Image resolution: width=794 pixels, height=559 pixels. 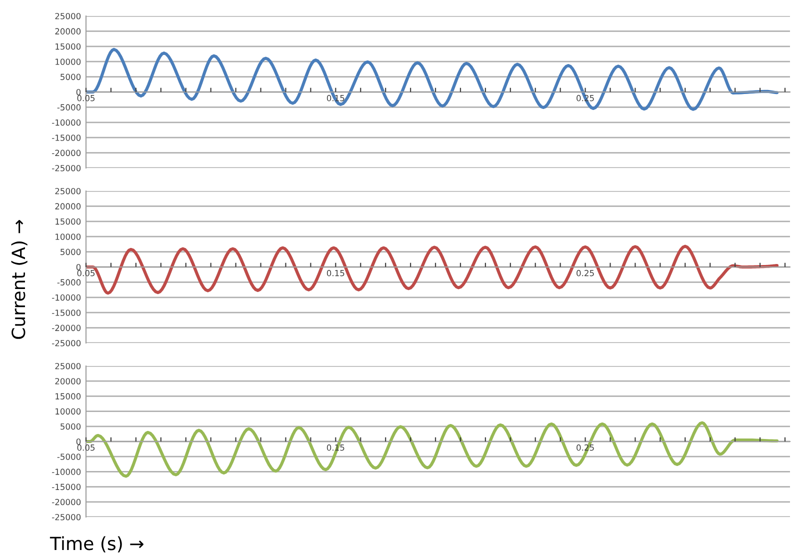 I want to click on y-axis-title: Current (A) →, so click(x=19, y=279).